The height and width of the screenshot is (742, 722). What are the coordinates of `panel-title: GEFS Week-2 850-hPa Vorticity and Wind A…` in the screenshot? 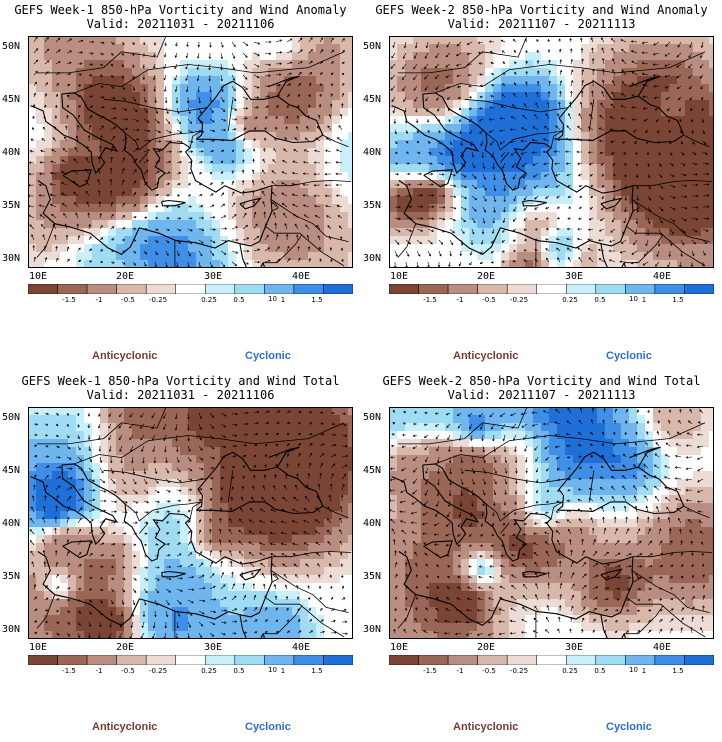 It's located at (541, 10).